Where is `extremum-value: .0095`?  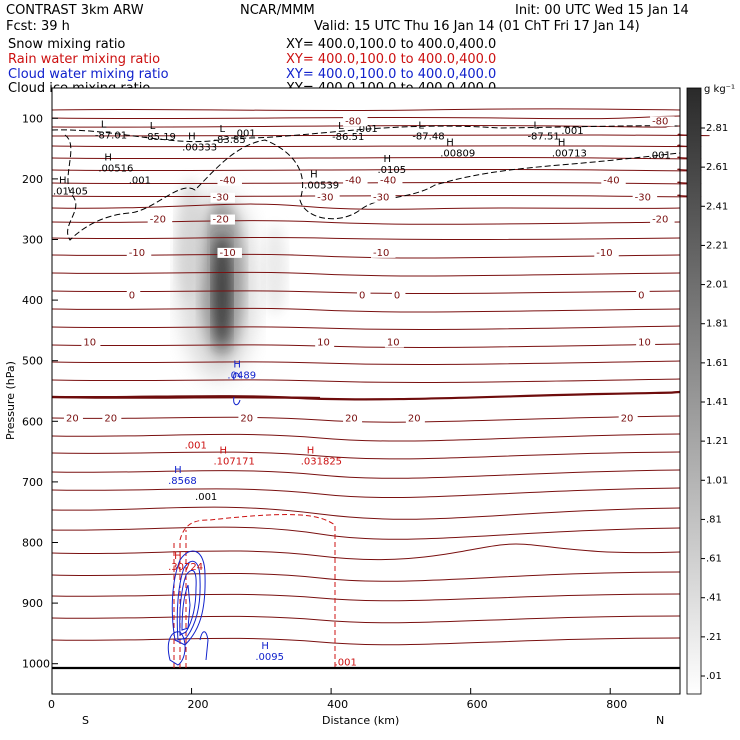 extremum-value: .0095 is located at coordinates (269, 657).